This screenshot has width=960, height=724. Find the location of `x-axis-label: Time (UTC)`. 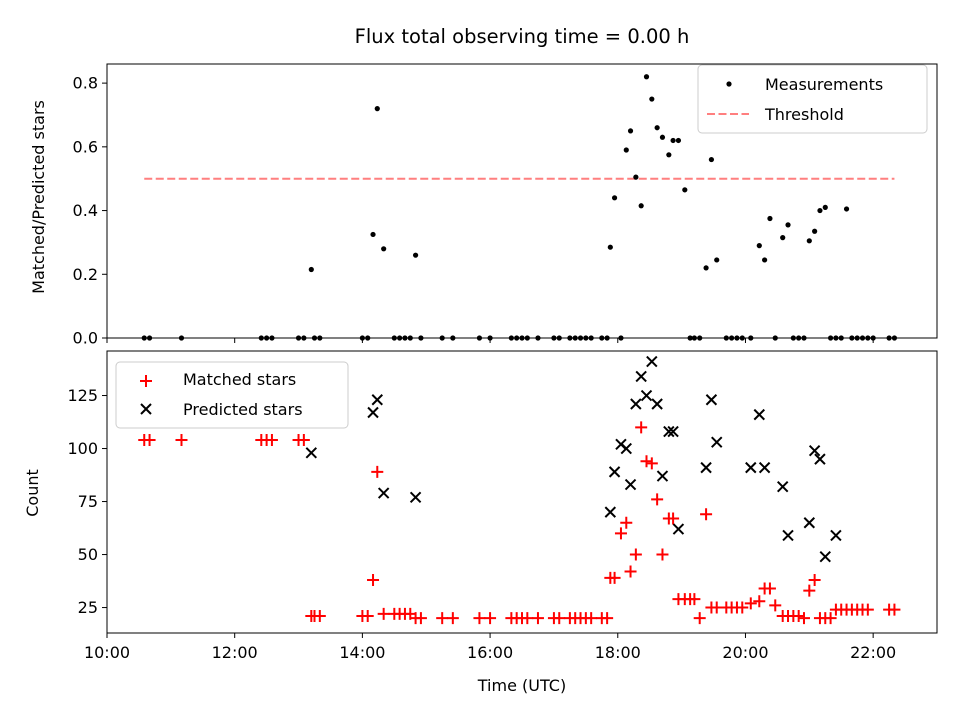

x-axis-label: Time (UTC) is located at coordinates (521, 685).